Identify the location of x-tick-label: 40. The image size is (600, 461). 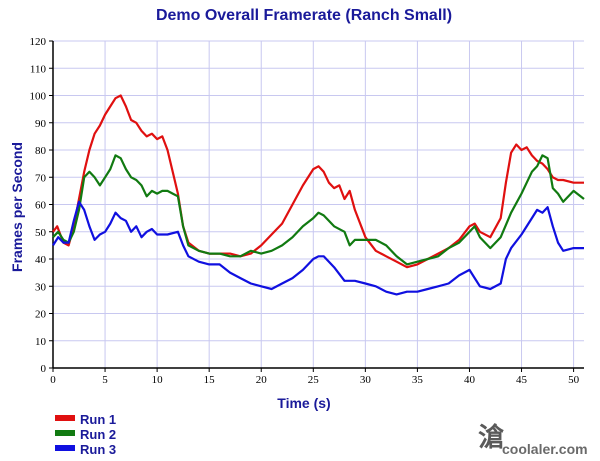
(470, 380).